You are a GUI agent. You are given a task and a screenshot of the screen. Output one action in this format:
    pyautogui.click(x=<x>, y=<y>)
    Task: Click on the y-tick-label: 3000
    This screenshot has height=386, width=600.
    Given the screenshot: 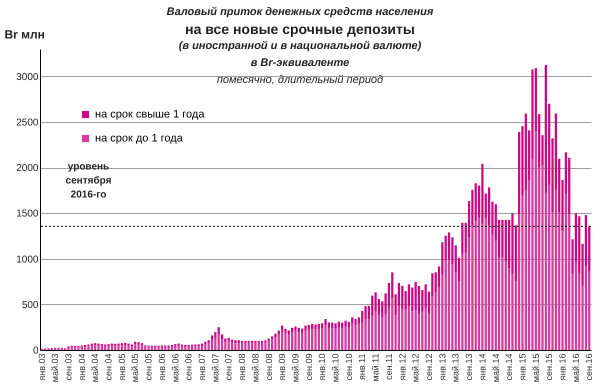 What is the action you would take?
    pyautogui.click(x=27, y=77)
    